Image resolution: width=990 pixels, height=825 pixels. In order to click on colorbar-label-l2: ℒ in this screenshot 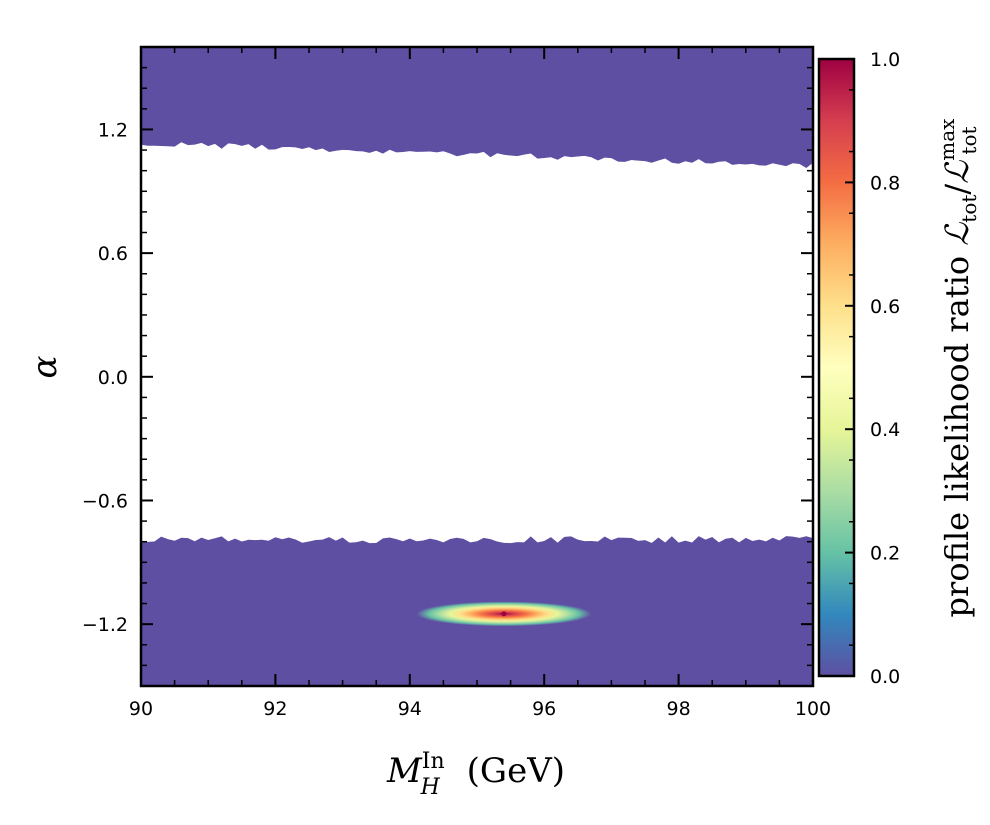, I will do `click(957, 172)`.